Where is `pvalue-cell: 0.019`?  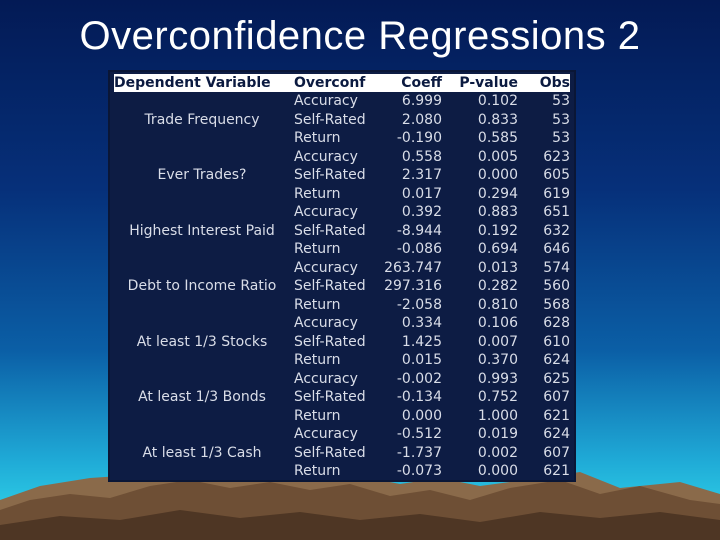 pvalue-cell: 0.019 is located at coordinates (497, 434).